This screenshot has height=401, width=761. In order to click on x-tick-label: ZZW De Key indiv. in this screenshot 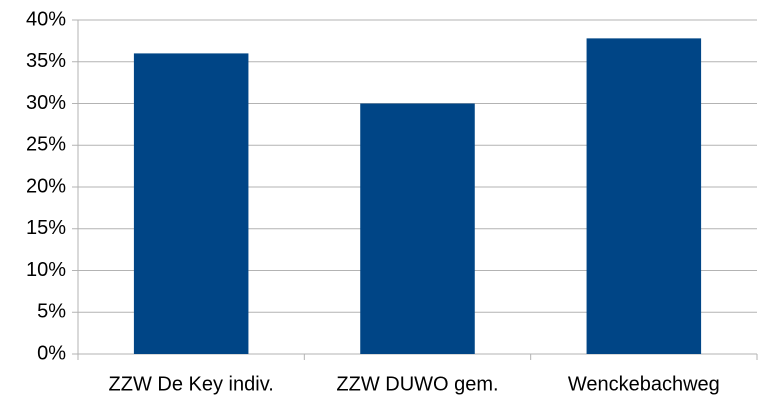, I will do `click(191, 384)`.